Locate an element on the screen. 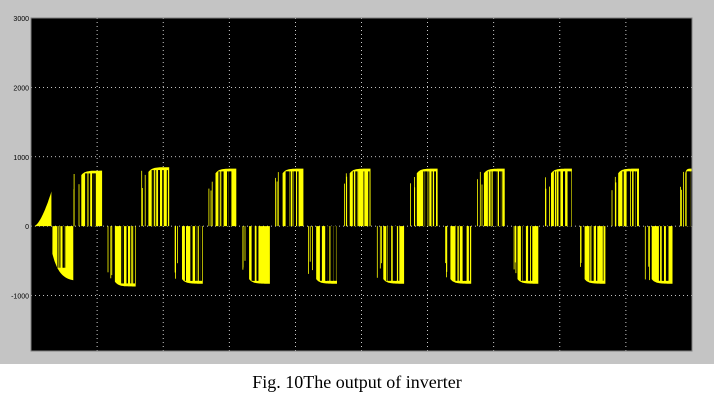 The width and height of the screenshot is (714, 401). y-tick-label: -1000 is located at coordinates (20, 297).